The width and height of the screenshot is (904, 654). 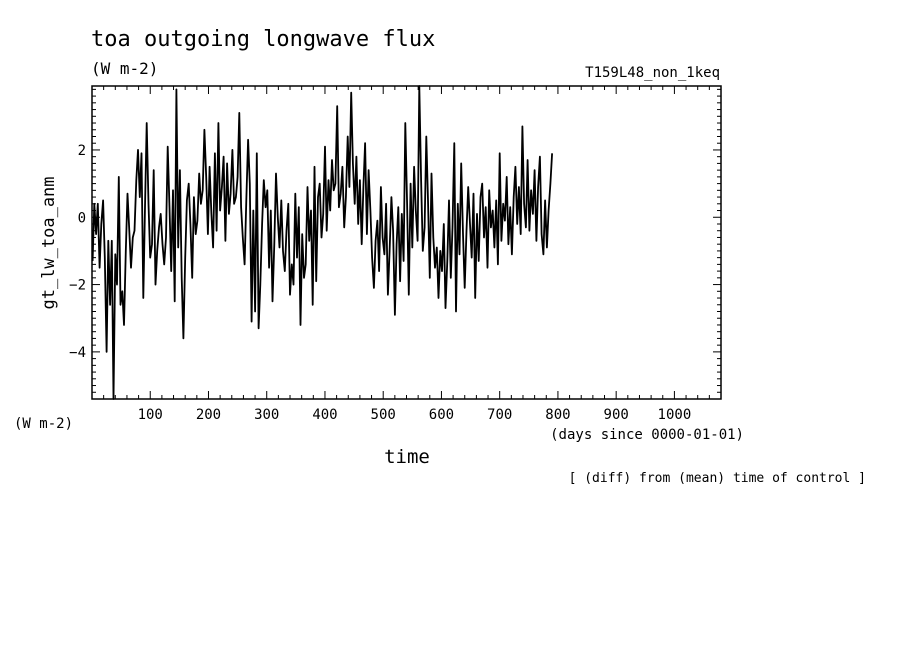 I want to click on y-tick-label: 0, so click(x=82, y=218).